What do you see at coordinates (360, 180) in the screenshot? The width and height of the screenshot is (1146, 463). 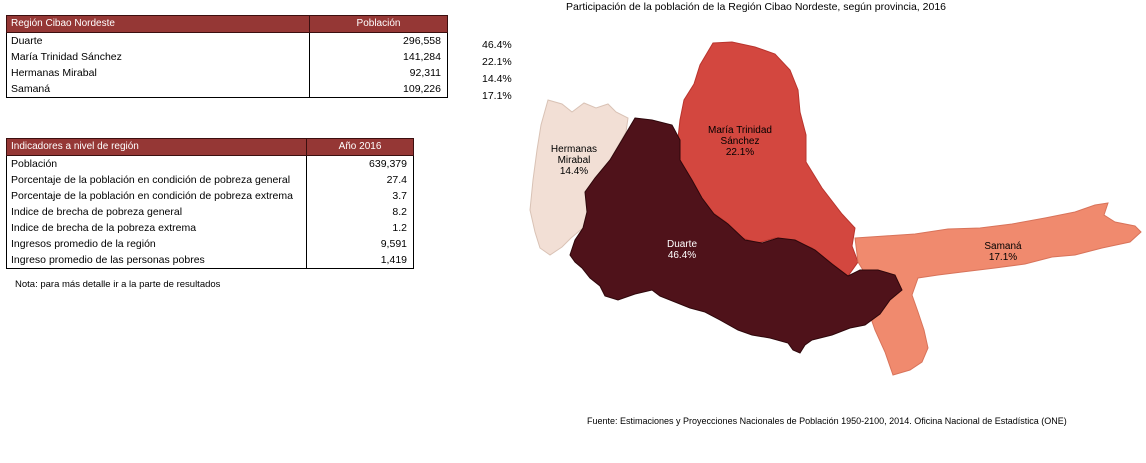 I see `indicator-value: 27.4` at bounding box center [360, 180].